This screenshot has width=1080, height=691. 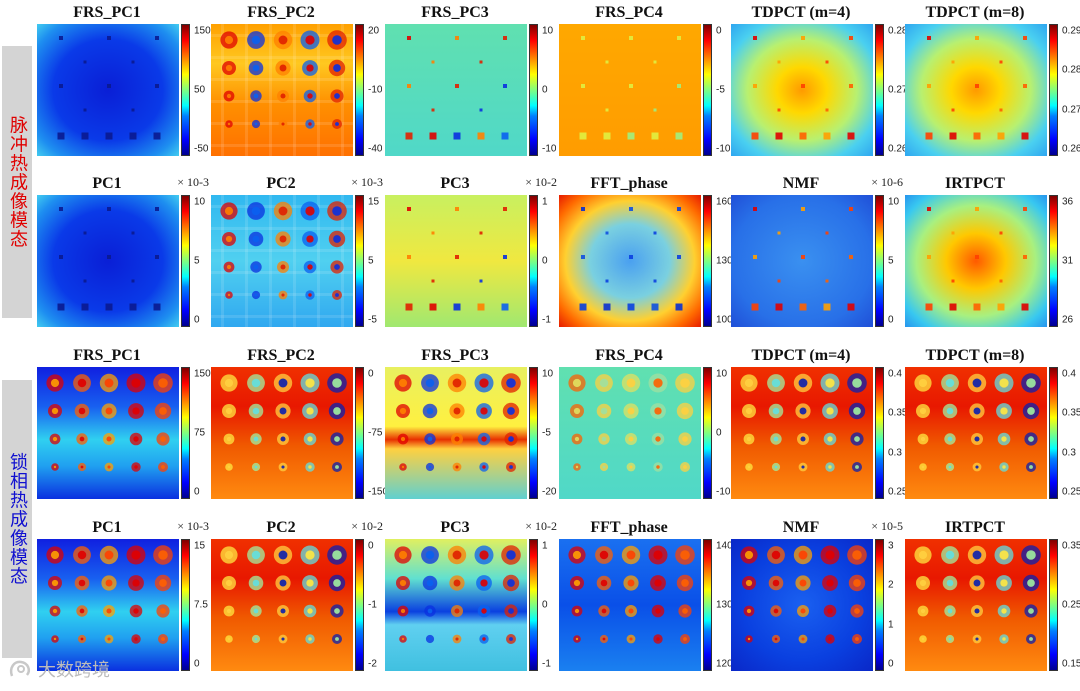 I want to click on panel-title: PC2, so click(x=281, y=183).